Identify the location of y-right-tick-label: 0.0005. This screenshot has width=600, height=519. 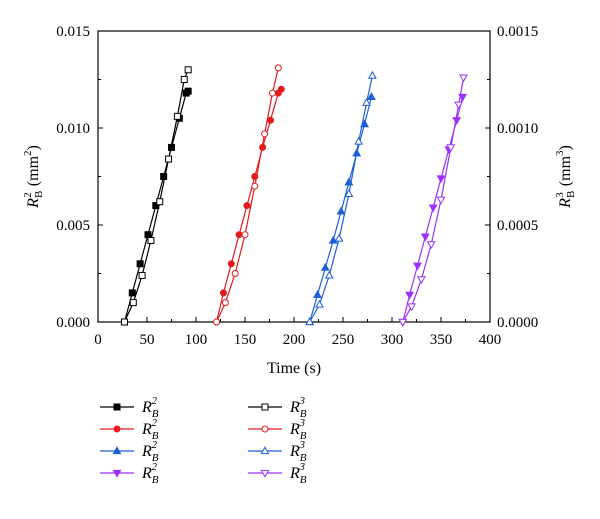
(517, 226).